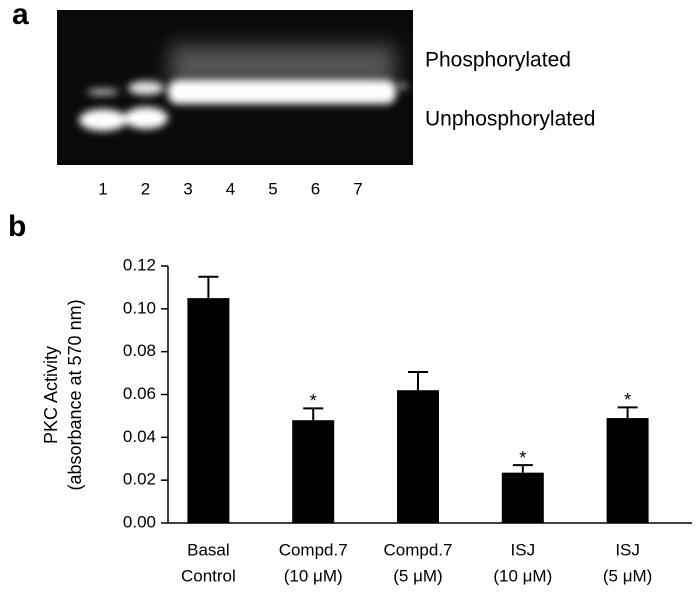  Describe the element at coordinates (102, 188) in the screenshot. I see `lane-label: 1` at that location.